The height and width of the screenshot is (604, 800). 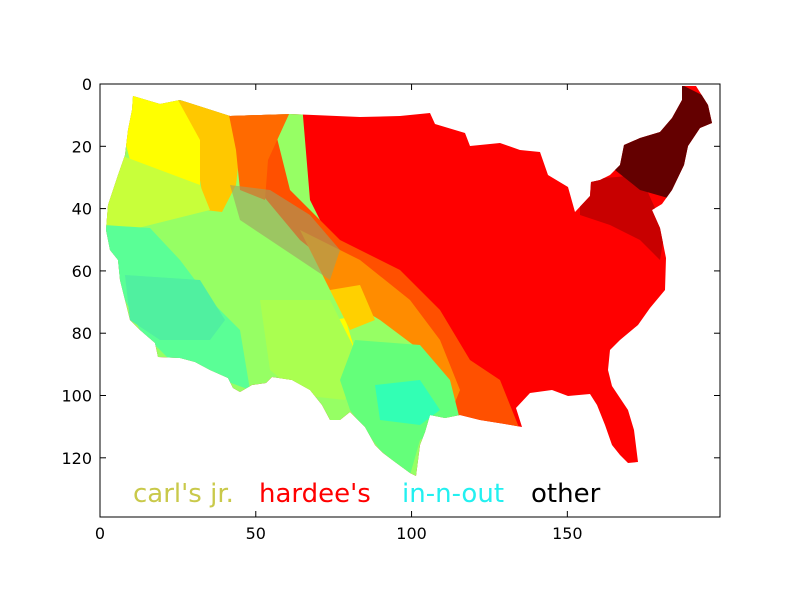 What do you see at coordinates (82, 209) in the screenshot?
I see `y-tick-label: 40` at bounding box center [82, 209].